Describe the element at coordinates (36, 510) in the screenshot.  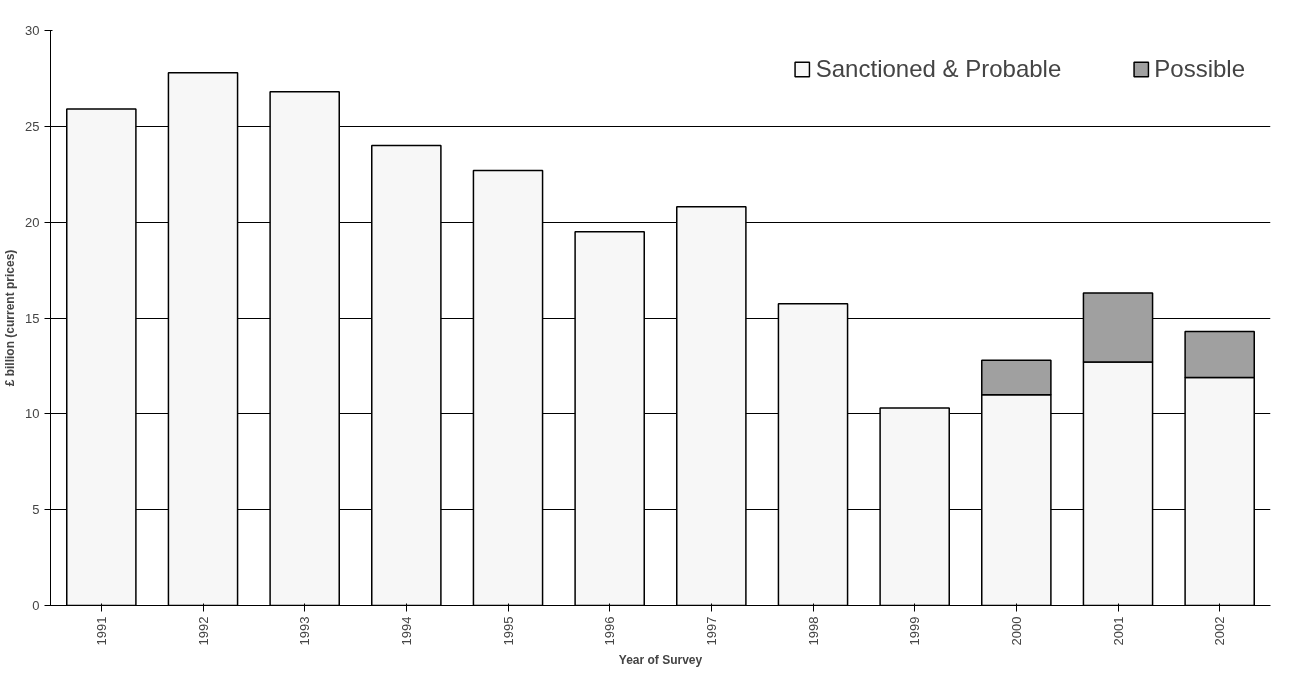
I see `y-tick-label: 5` at that location.